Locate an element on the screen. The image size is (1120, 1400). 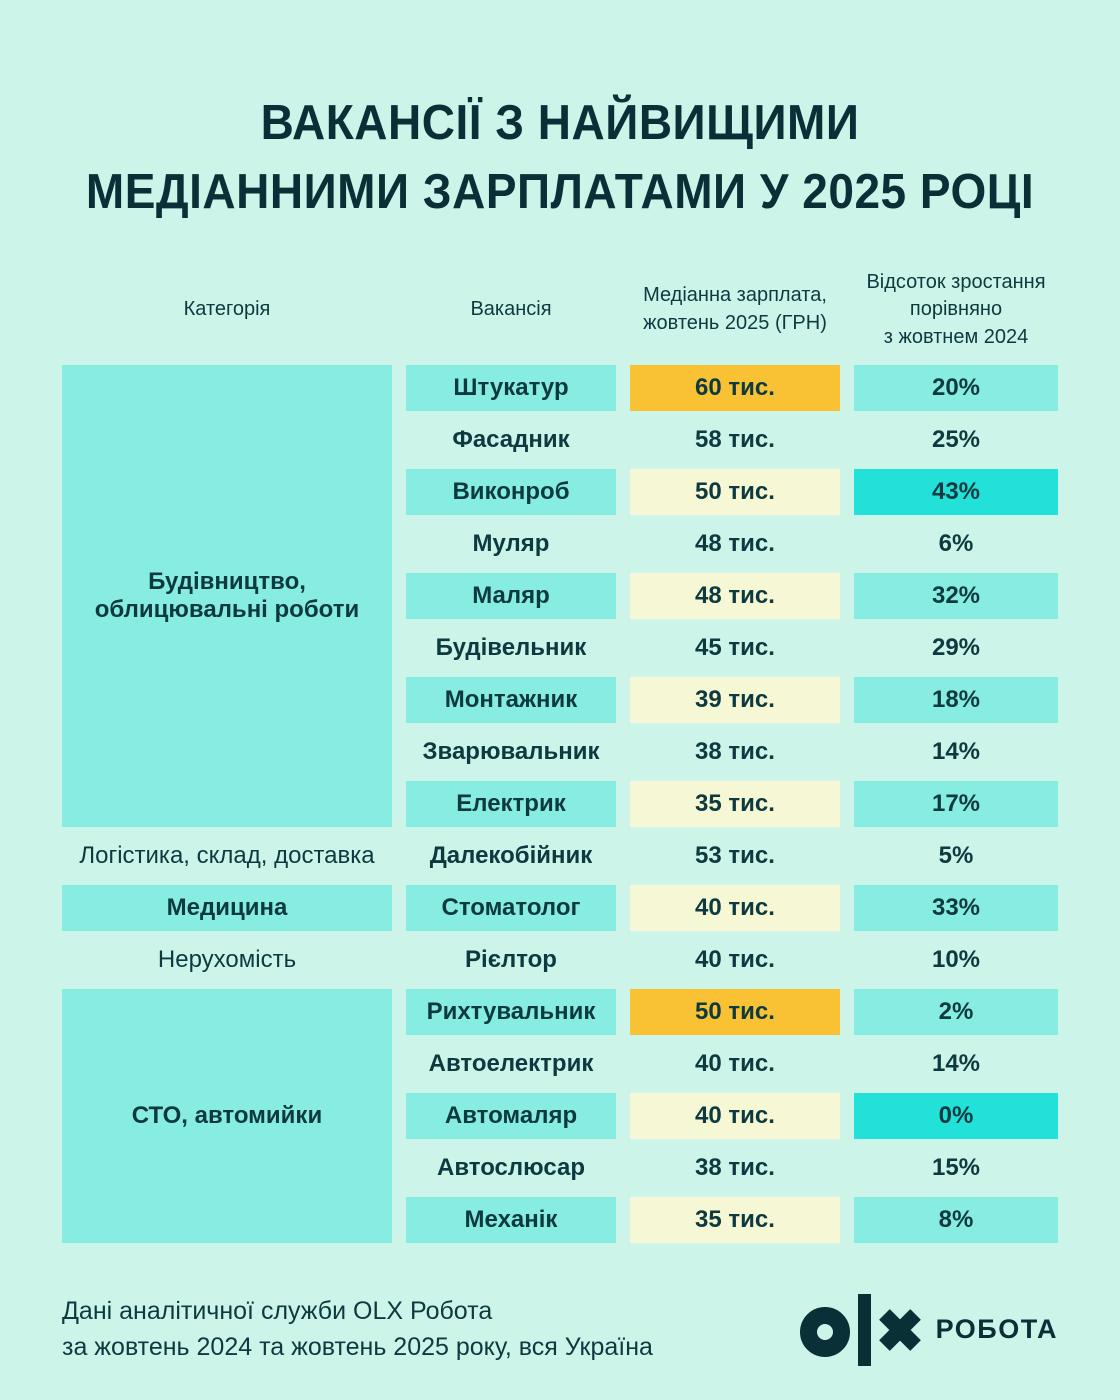
vacancy-cell: Автомаляр is located at coordinates (511, 1116).